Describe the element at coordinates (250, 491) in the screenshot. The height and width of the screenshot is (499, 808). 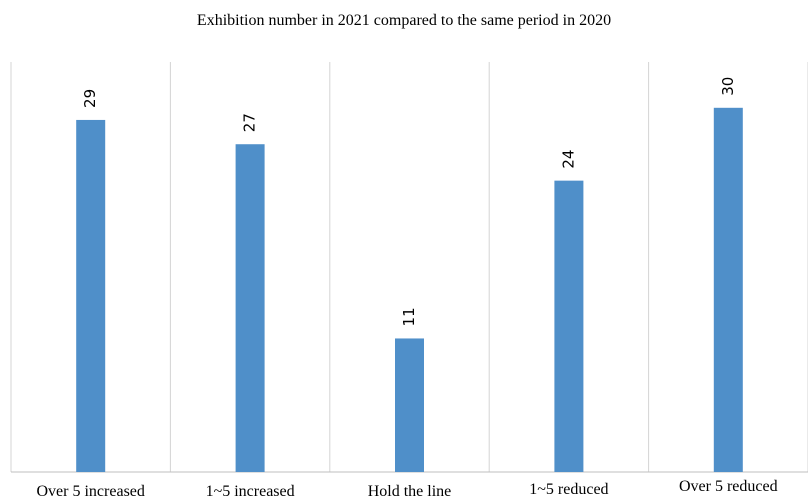
I see `x-tick-label-1: 1~5 increased` at that location.